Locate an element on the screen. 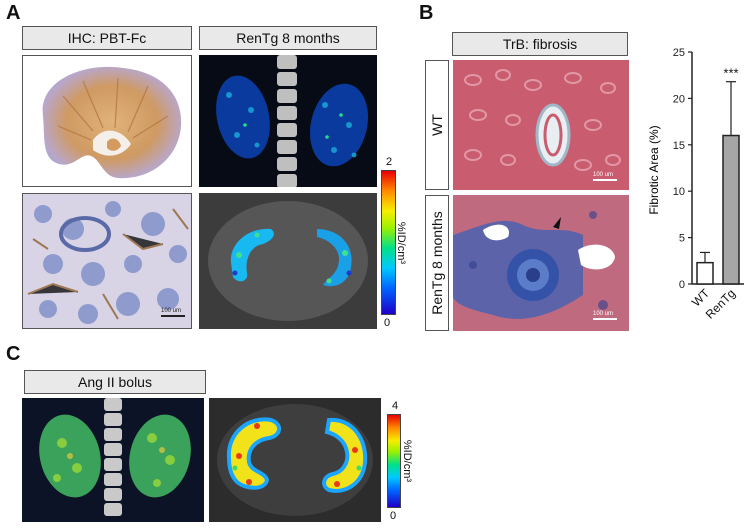 This screenshot has height=528, width=752. wt-scale-bar: 100 um is located at coordinates (605, 176).